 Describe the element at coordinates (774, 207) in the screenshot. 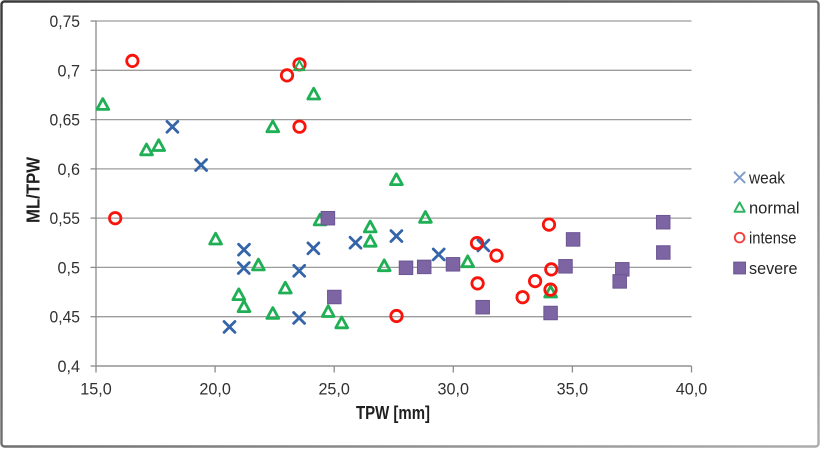

I see `svg-text: normal` at that location.